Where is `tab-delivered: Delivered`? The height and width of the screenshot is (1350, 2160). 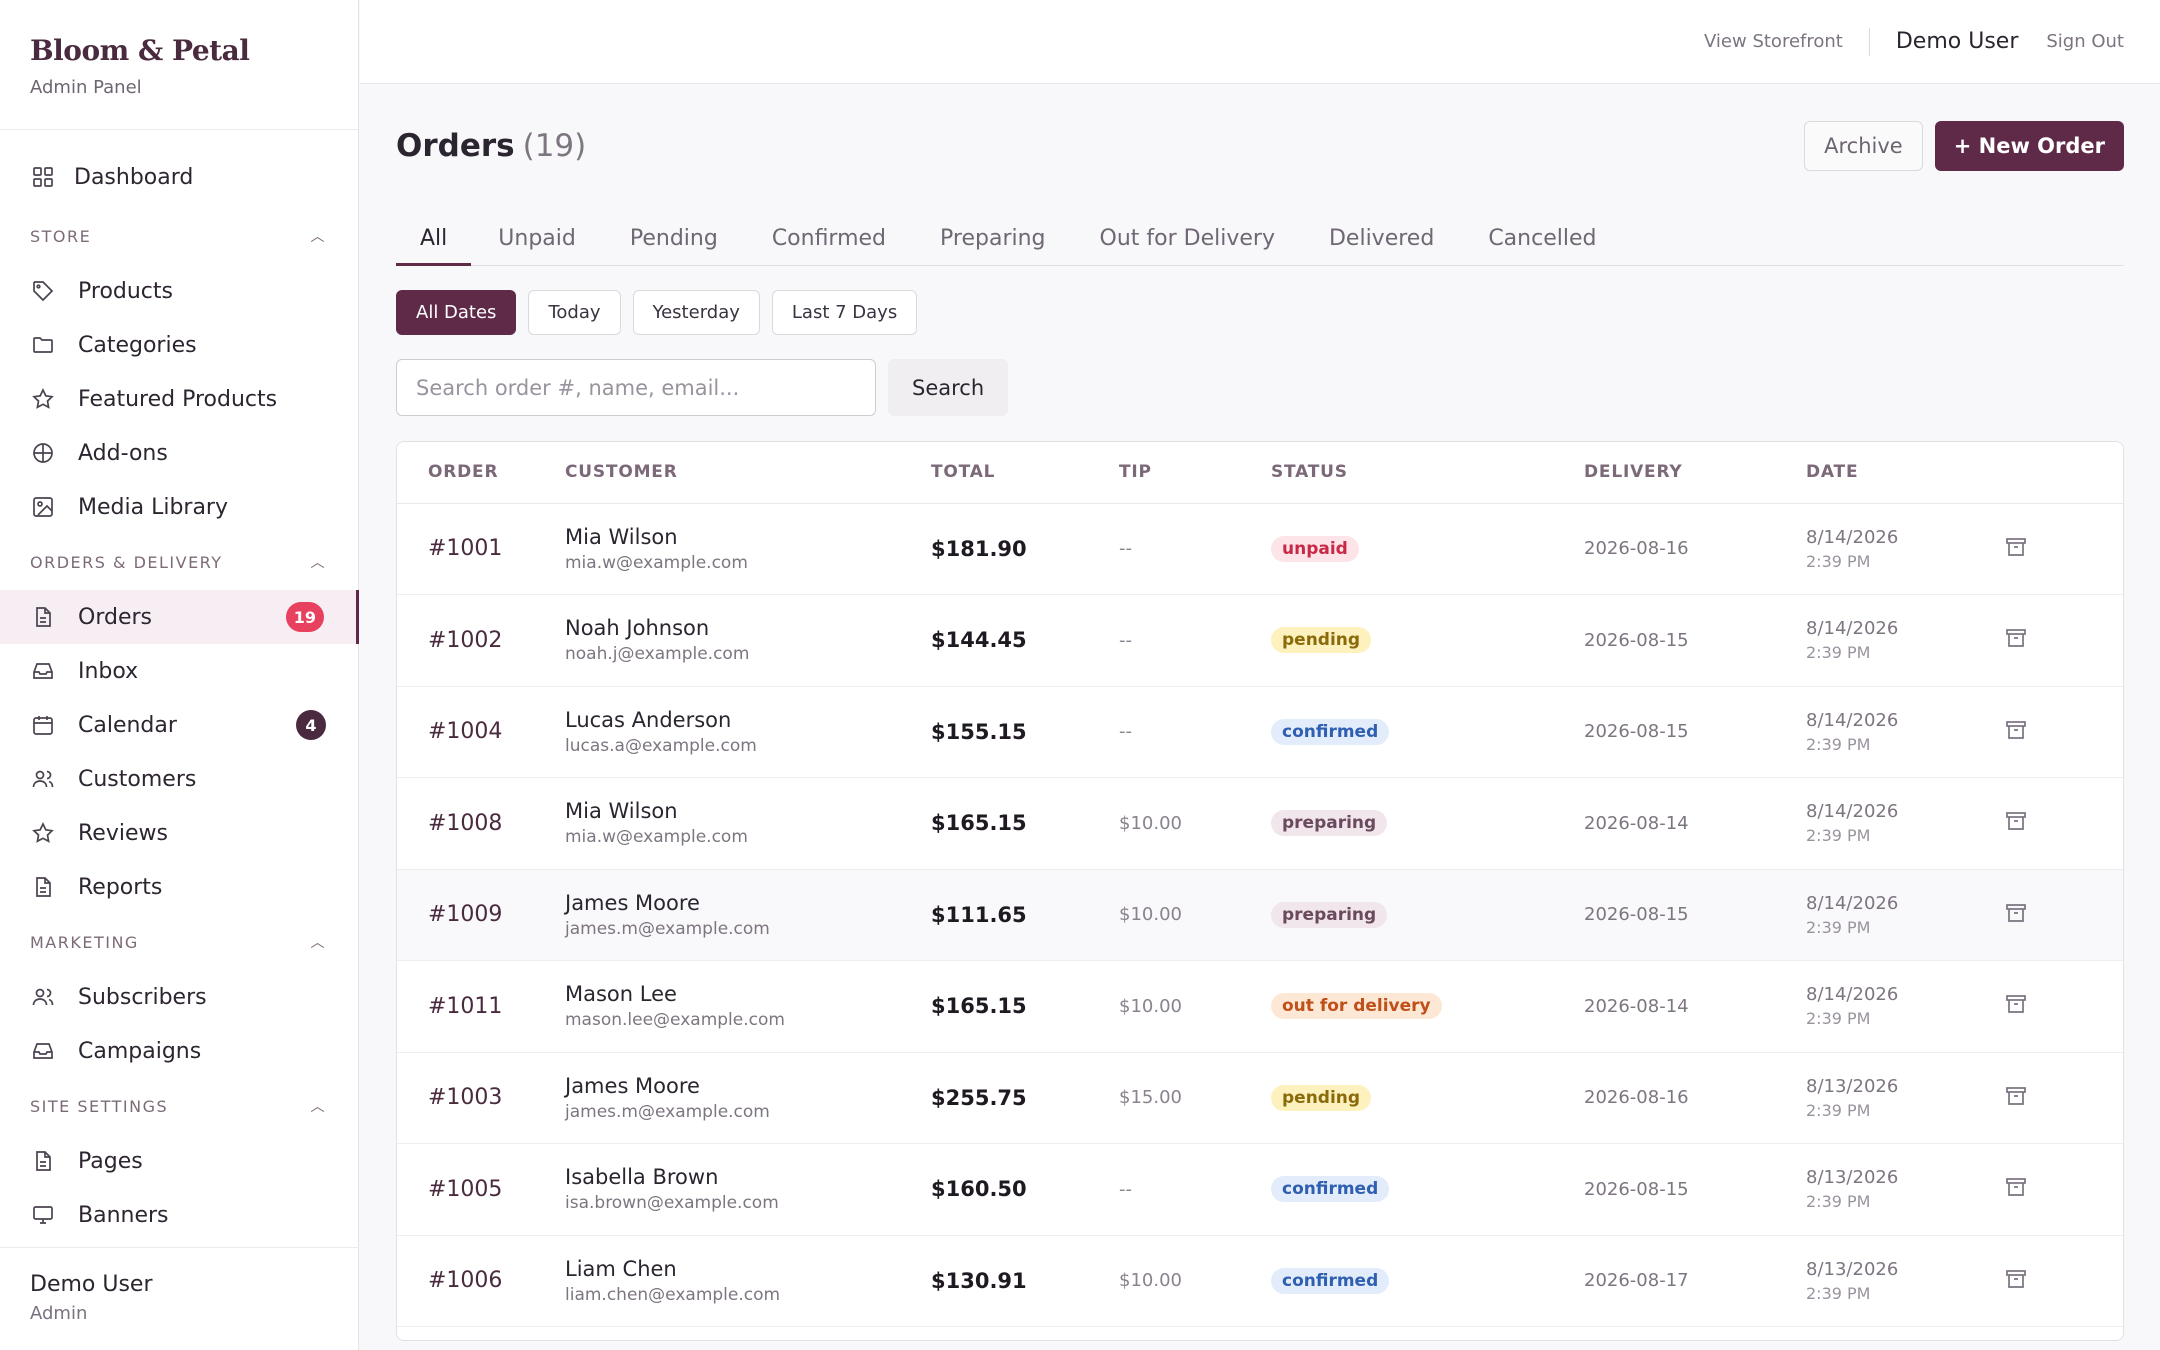
tab-delivered: Delivered is located at coordinates (1381, 238).